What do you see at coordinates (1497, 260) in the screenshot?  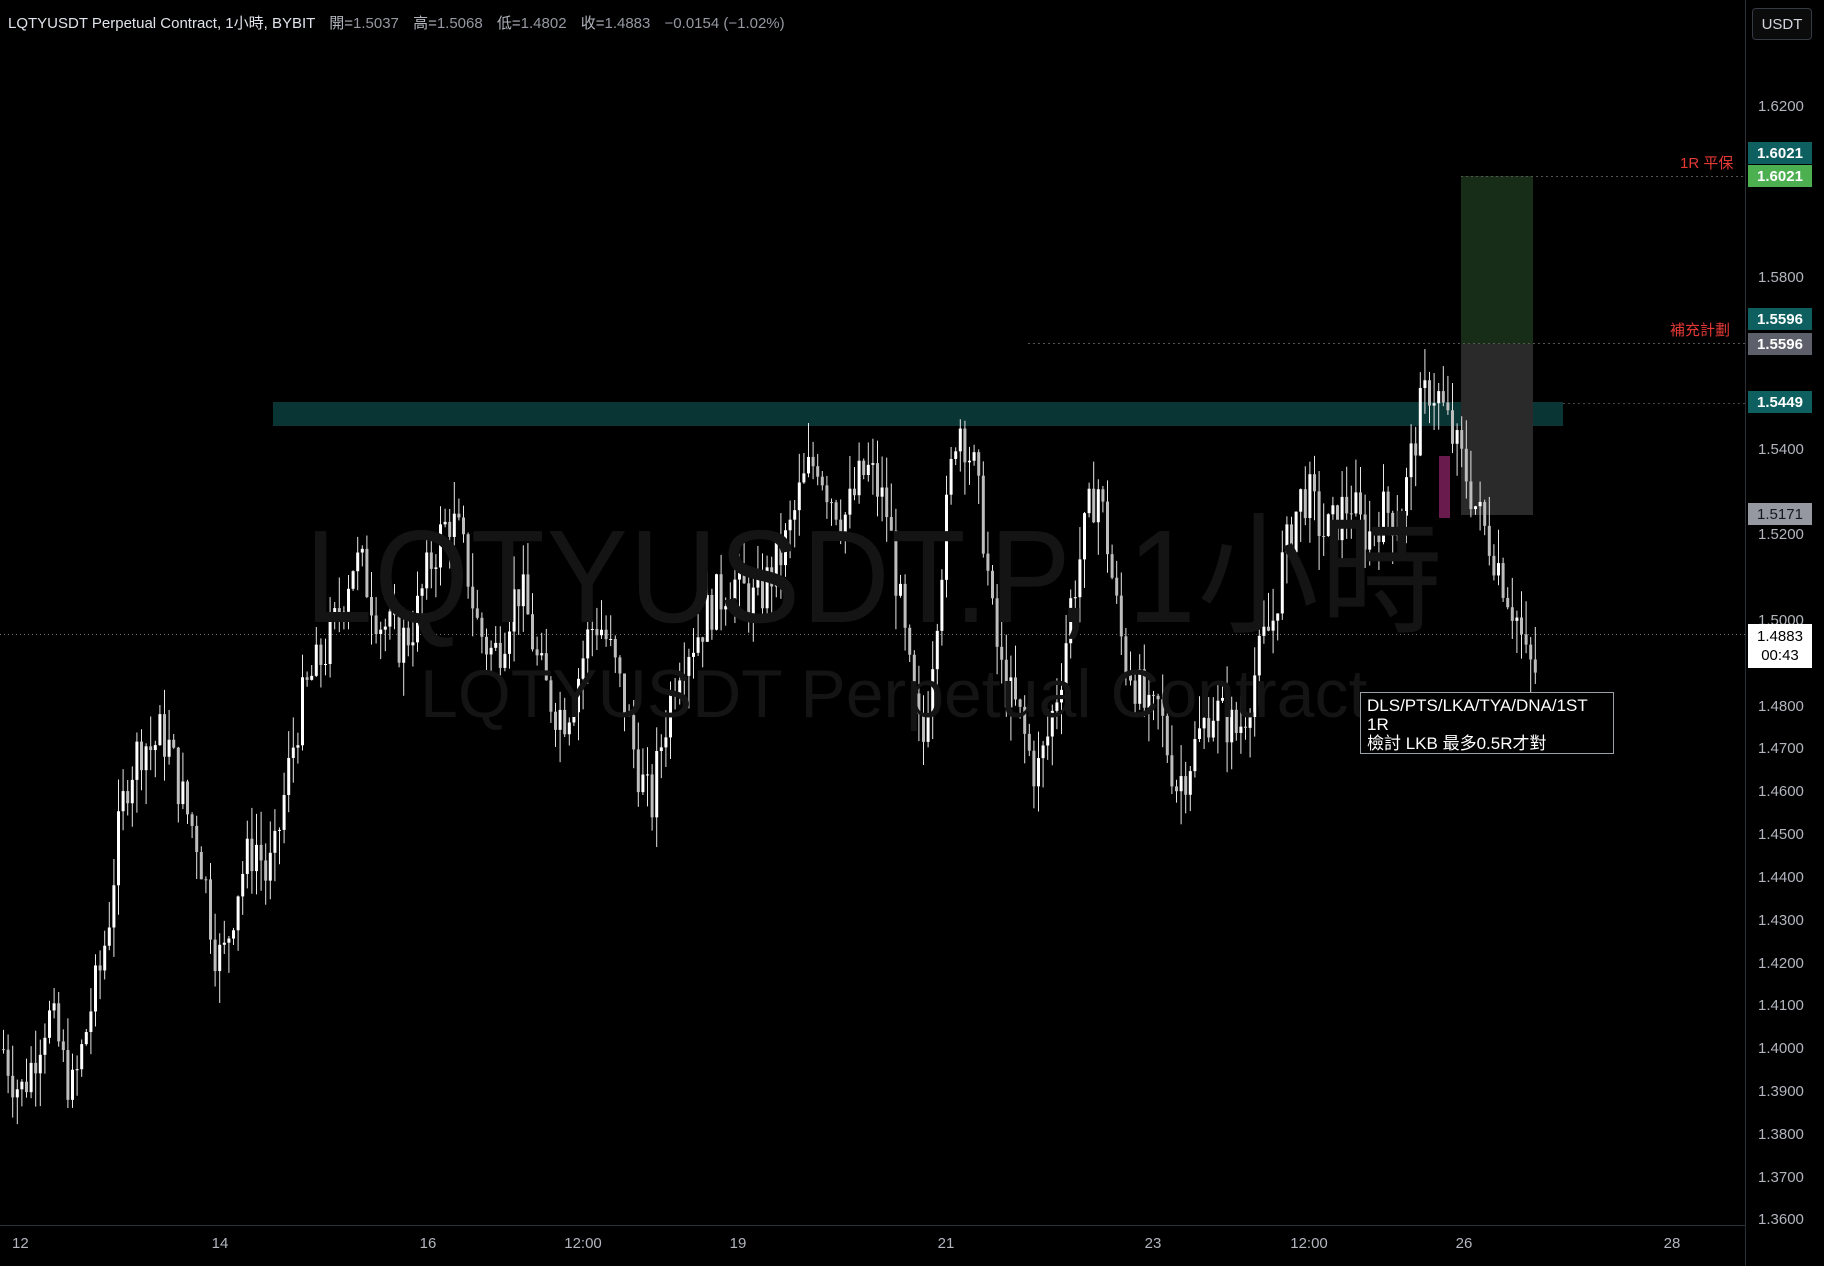 I see `position-reward-zone` at bounding box center [1497, 260].